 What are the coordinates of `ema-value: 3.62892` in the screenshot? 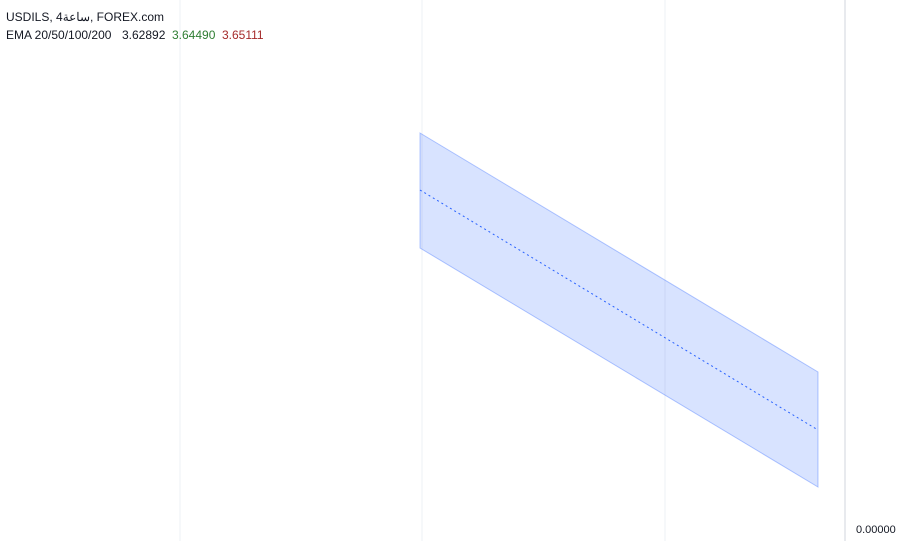 It's located at (144, 35).